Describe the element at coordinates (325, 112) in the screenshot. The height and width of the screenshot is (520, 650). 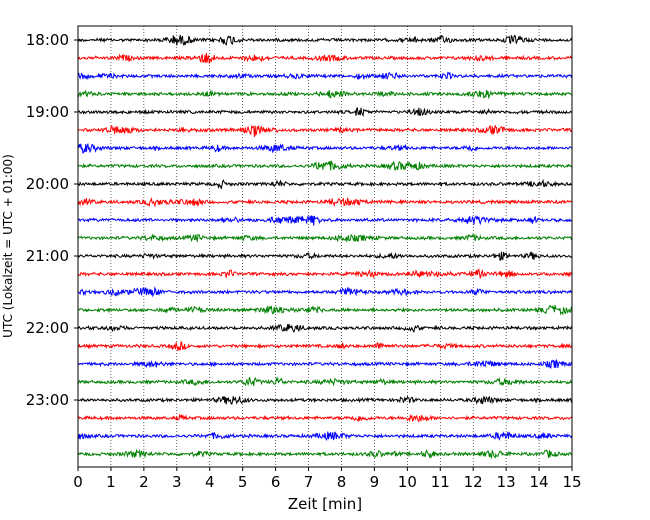
I see `trace-1900` at that location.